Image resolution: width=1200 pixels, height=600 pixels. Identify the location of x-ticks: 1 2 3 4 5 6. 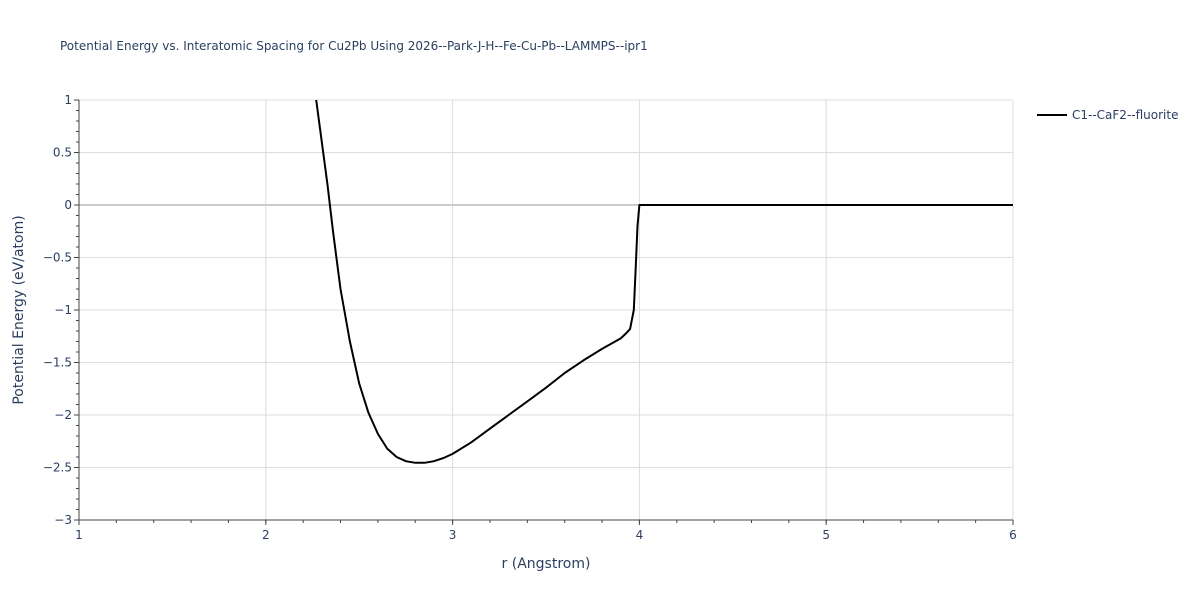
(546, 531).